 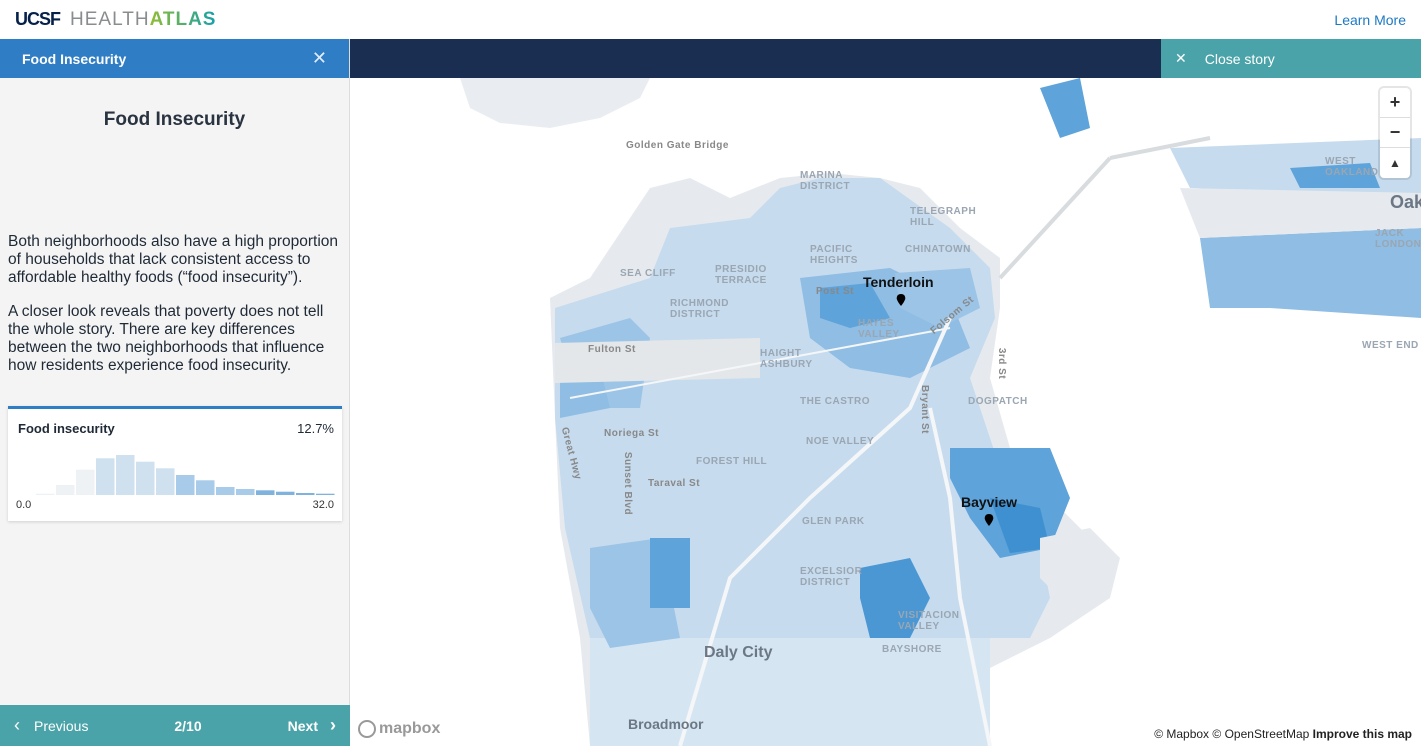 What do you see at coordinates (367, 729) in the screenshot?
I see `mapbox-icon` at bounding box center [367, 729].